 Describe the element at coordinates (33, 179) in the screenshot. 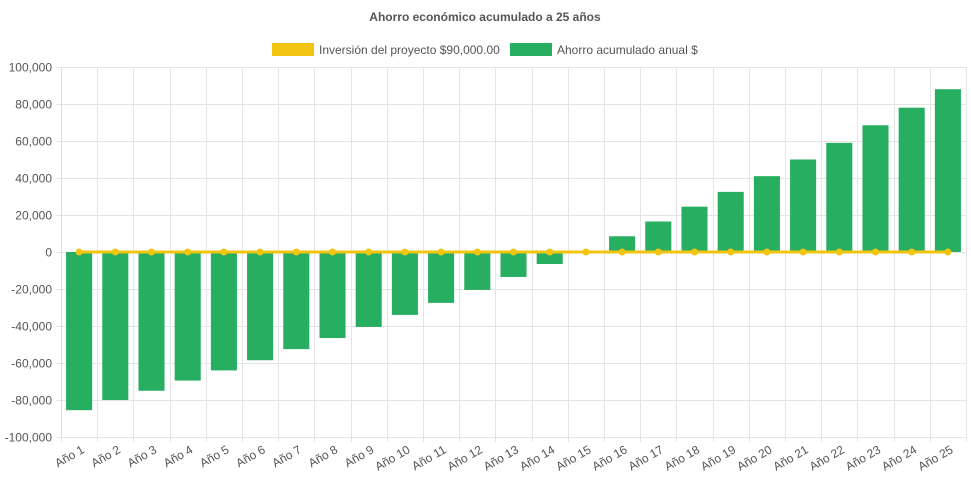

I see `y-tick-label: 40,000` at that location.